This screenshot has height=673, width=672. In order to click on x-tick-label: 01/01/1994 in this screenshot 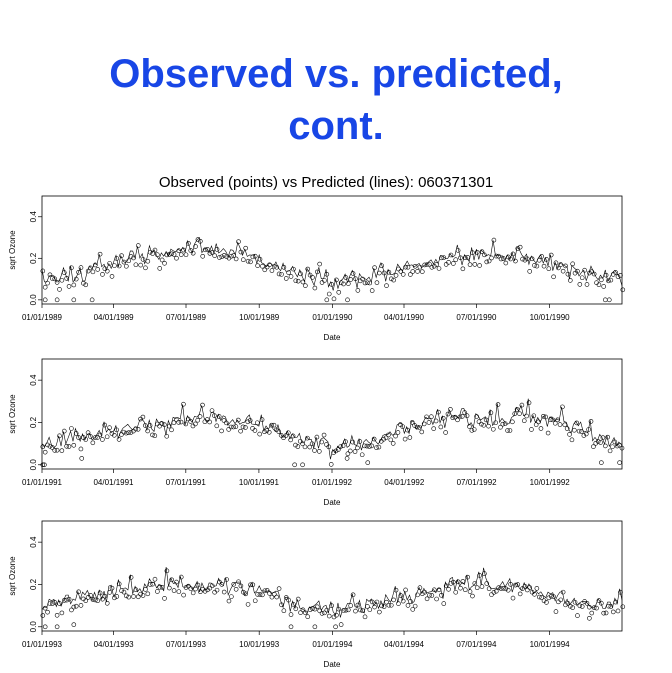, I will do `click(332, 644)`.